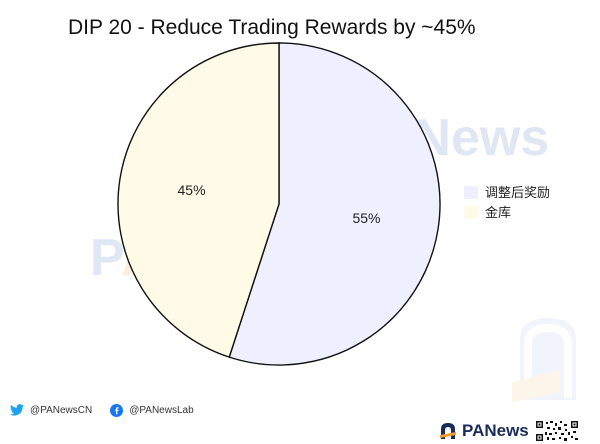 This screenshot has height=444, width=600. What do you see at coordinates (117, 410) in the screenshot?
I see `facebook-icon` at bounding box center [117, 410].